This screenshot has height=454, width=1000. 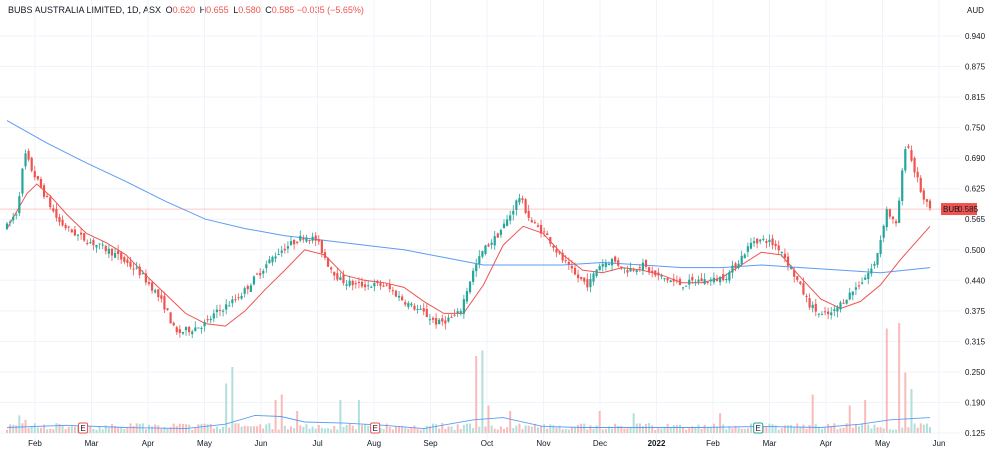 I want to click on close-value: 0.585, so click(x=283, y=10).